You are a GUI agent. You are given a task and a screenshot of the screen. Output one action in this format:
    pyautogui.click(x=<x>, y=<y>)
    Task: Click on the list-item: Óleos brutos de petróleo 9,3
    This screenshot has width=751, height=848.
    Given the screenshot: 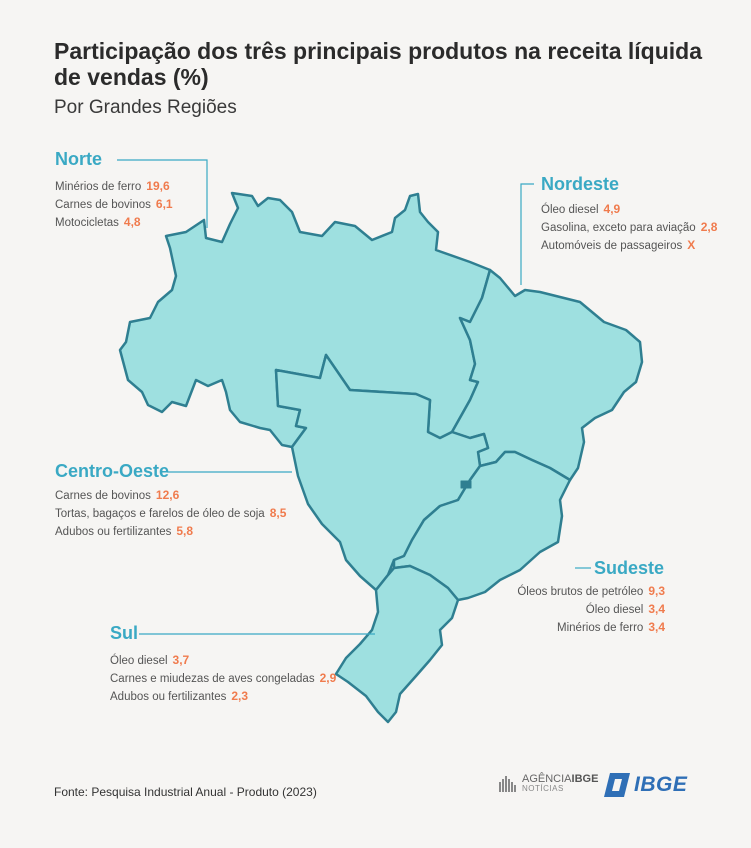 What is the action you would take?
    pyautogui.click(x=591, y=591)
    